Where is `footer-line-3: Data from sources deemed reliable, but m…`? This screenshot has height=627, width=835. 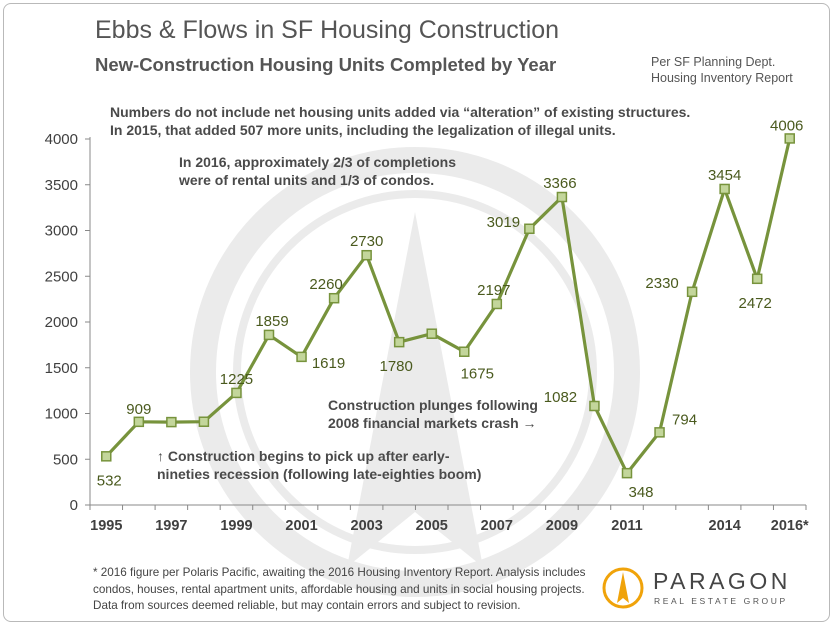
footer-line-3: Data from sources deemed reliable, but m… is located at coordinates (307, 605).